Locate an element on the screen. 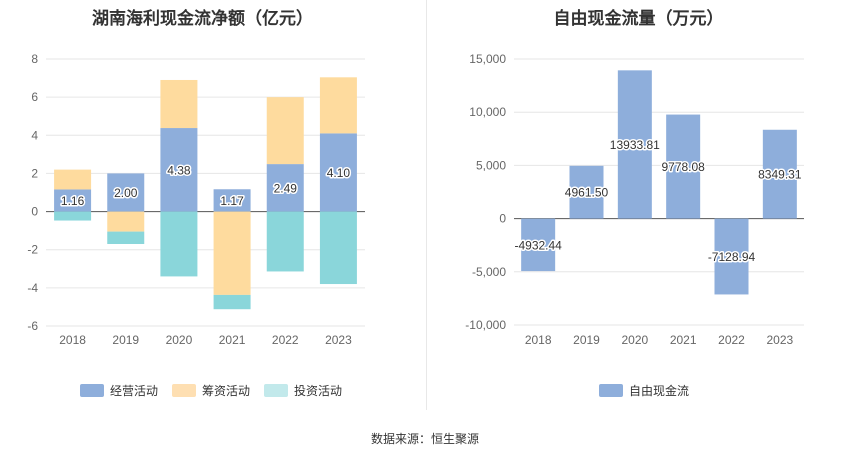  legend-item-free-cash-flow: 自由现金流 is located at coordinates (644, 390).